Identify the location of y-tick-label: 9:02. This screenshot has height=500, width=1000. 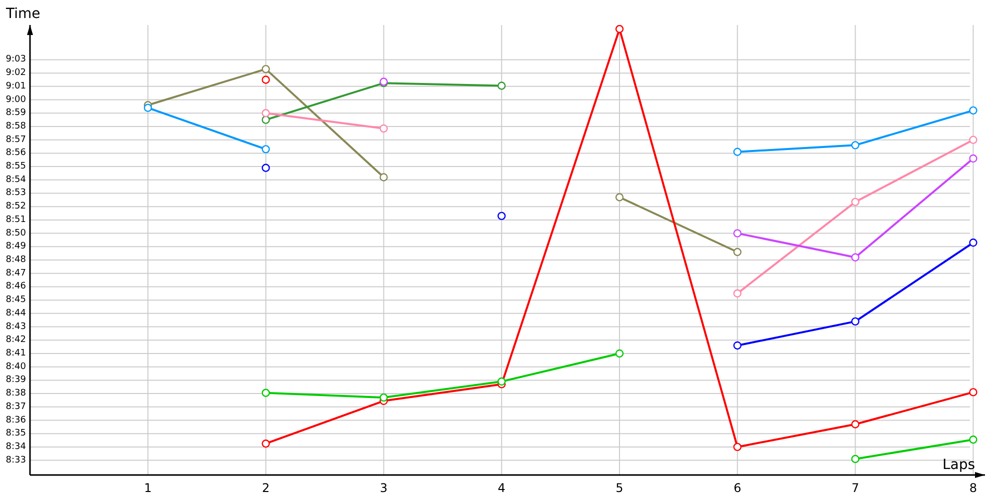
(16, 73).